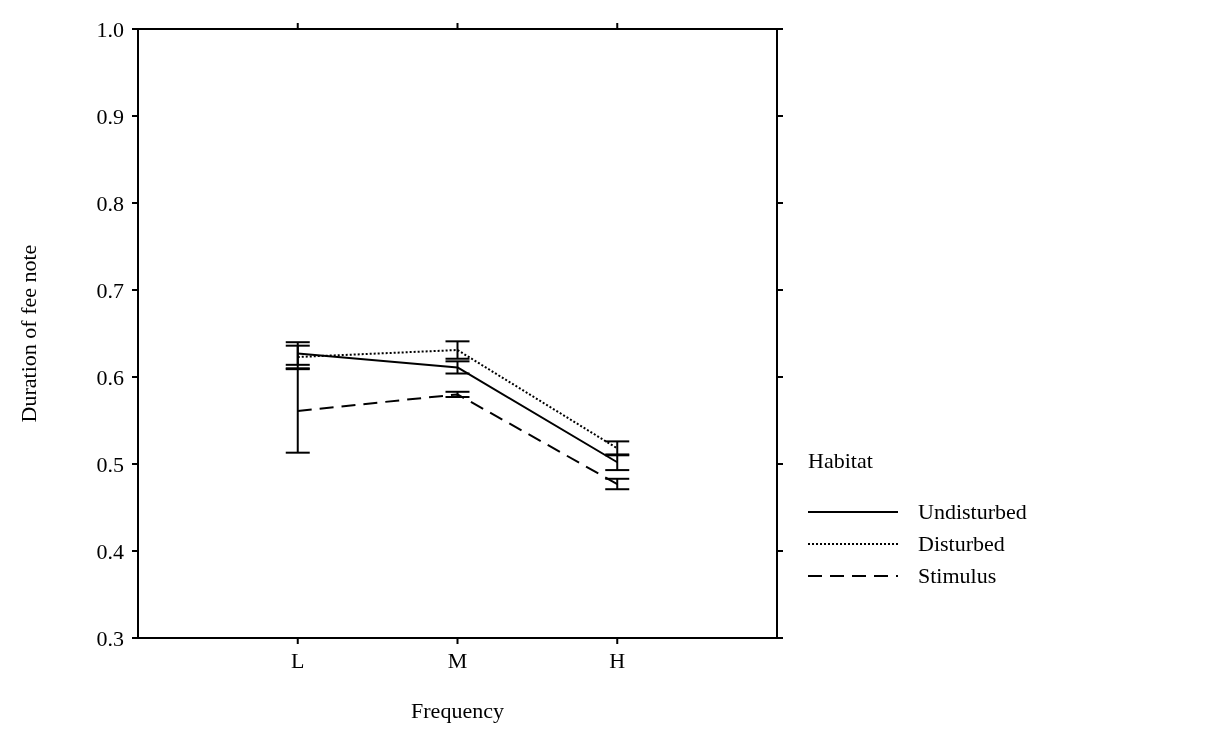 This screenshot has width=1213, height=746. I want to click on y-tick-label: 0.9, so click(110, 116).